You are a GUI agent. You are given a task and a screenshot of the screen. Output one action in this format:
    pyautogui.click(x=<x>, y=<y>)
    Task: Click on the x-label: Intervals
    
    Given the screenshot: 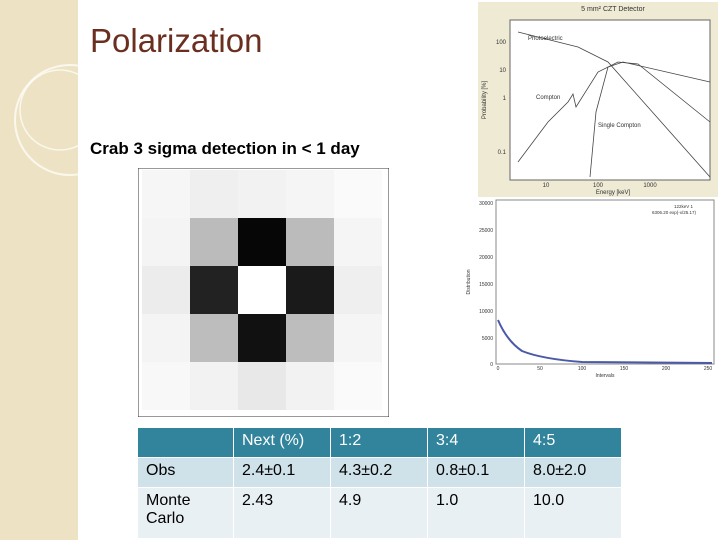 What is the action you would take?
    pyautogui.click(x=605, y=376)
    